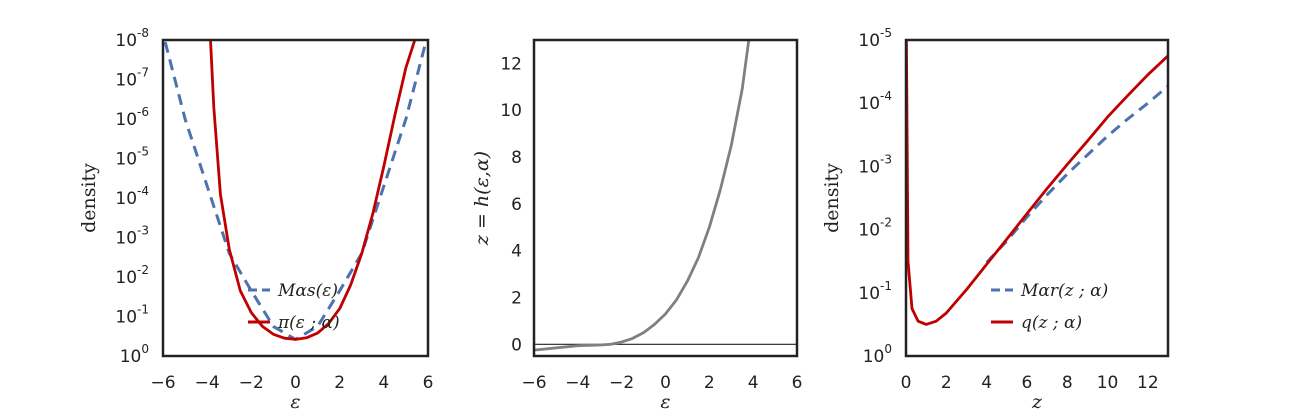  Describe the element at coordinates (1148, 383) in the screenshot. I see `x-tick-label: 12` at that location.